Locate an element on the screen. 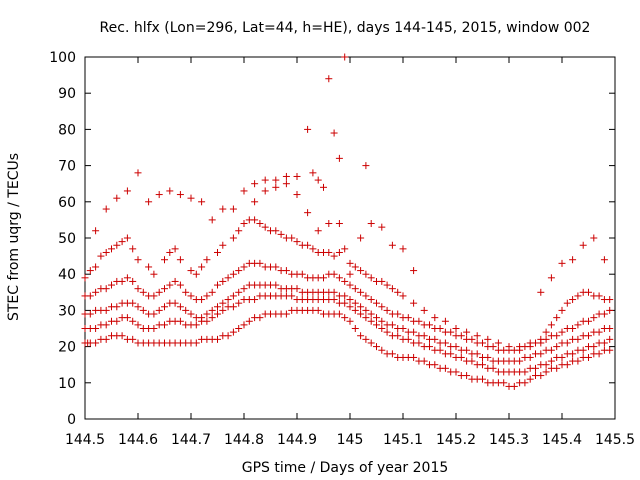  y-tick-label: 30 is located at coordinates (67, 311).